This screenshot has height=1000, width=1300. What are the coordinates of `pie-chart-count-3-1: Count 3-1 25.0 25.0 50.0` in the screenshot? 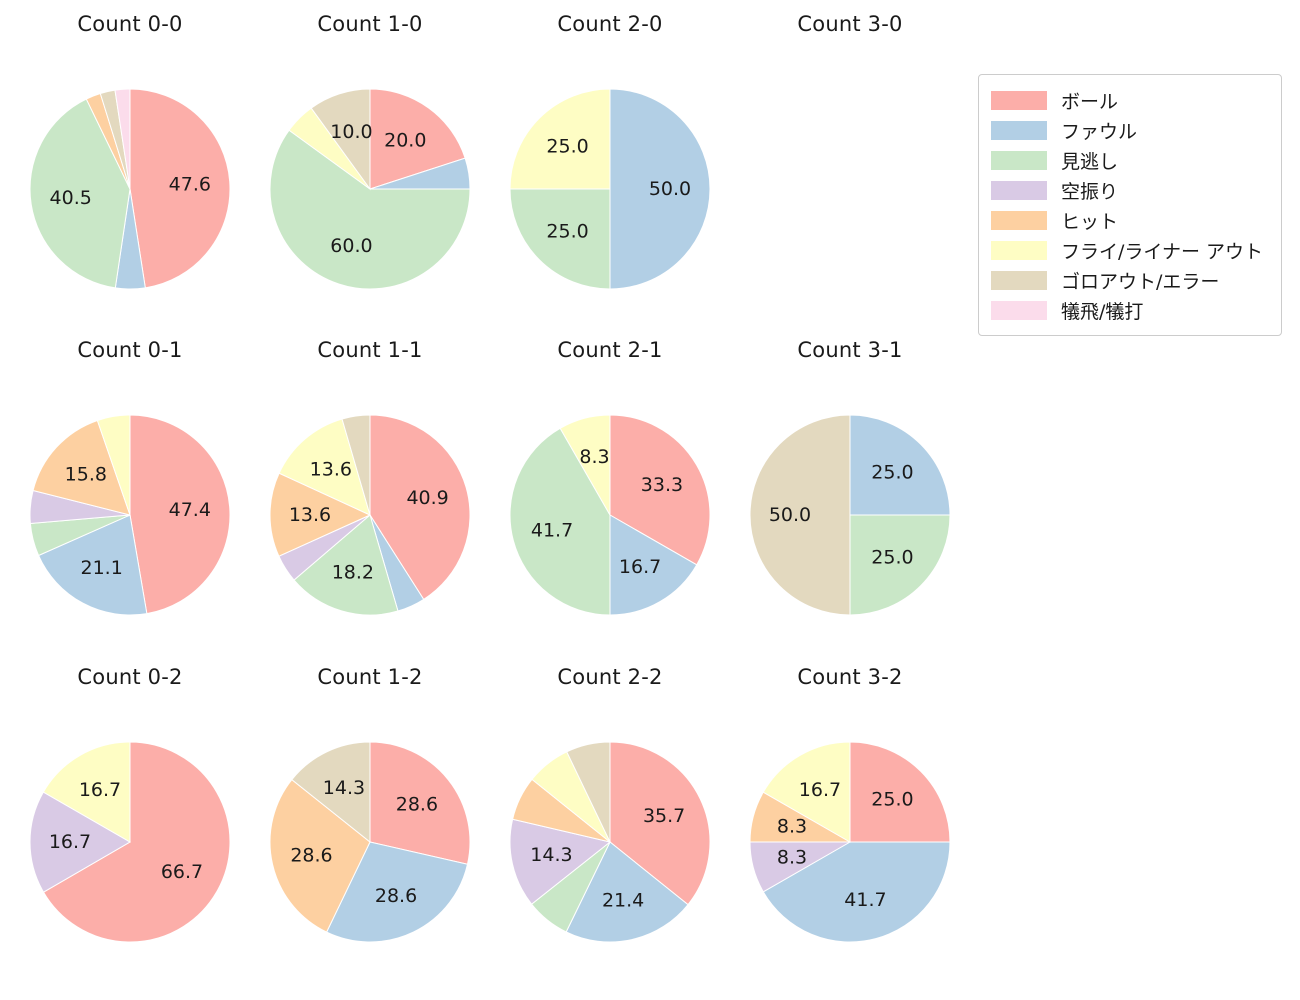 It's located at (850, 498).